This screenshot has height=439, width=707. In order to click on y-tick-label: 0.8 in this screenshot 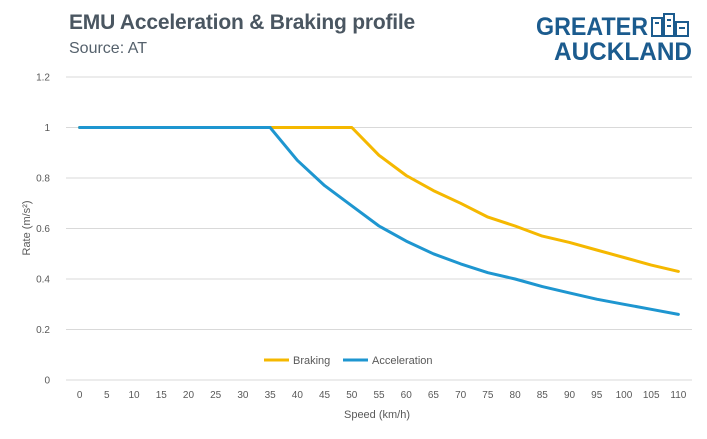, I will do `click(43, 179)`.